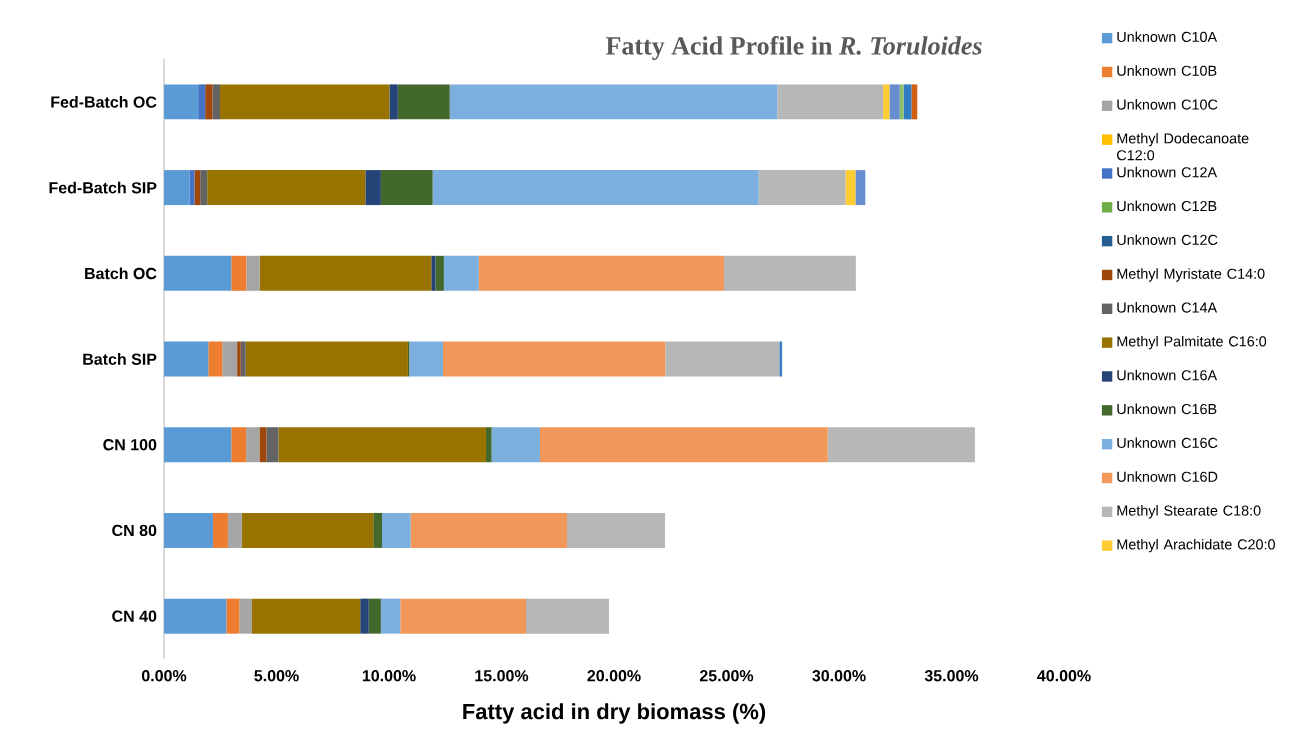  I want to click on legend-label: Unknown C14A, so click(1167, 307).